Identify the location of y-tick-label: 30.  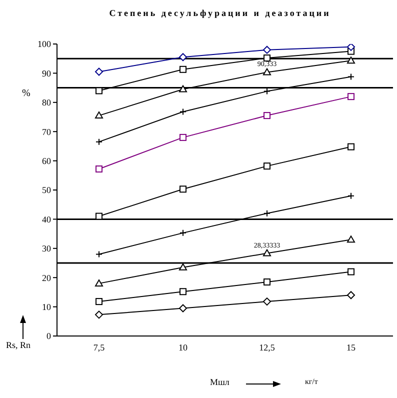
(47, 249).